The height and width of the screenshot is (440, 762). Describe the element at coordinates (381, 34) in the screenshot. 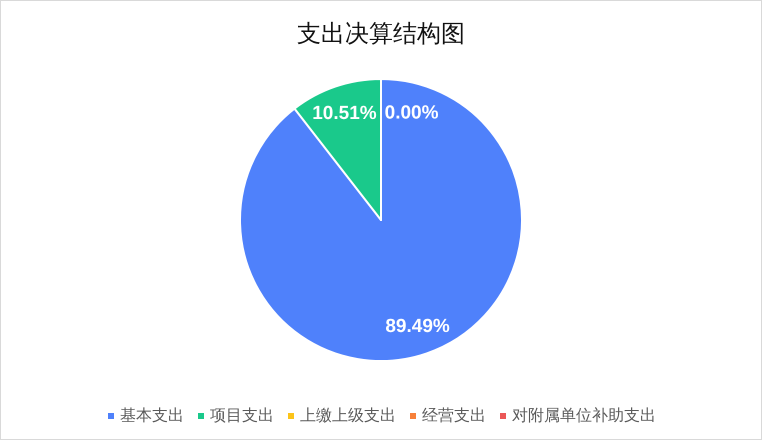

I see `chart-title: 支出决算结构图` at that location.